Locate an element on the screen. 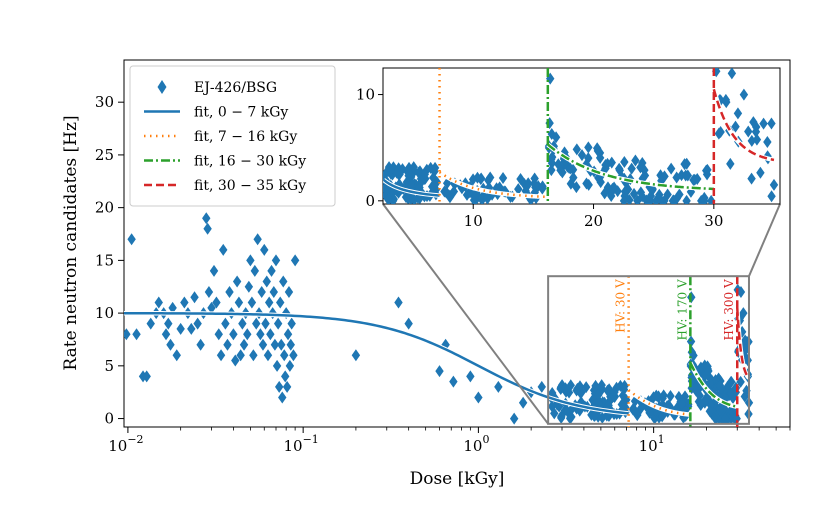 The image size is (830, 513). y-tick-label: 25 is located at coordinates (104, 155).